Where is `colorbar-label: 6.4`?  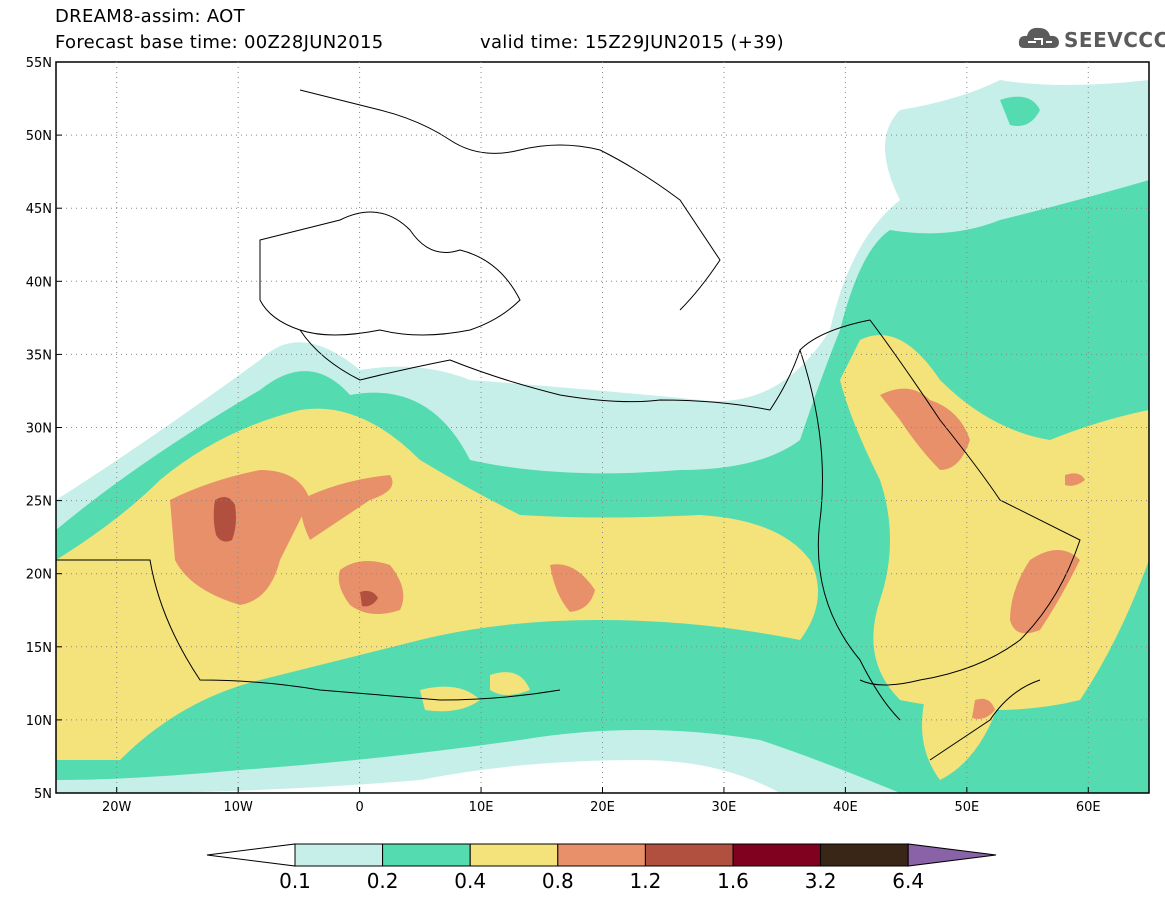
colorbar-label: 6.4 is located at coordinates (908, 881).